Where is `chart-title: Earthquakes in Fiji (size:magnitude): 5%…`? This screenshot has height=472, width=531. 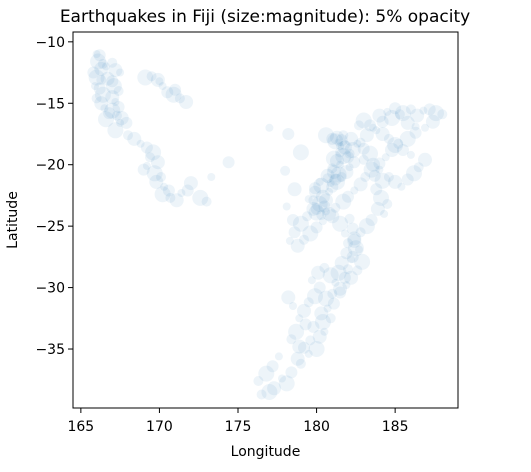 chart-title: Earthquakes in Fiji (size:magnitude): 5%… is located at coordinates (265, 17).